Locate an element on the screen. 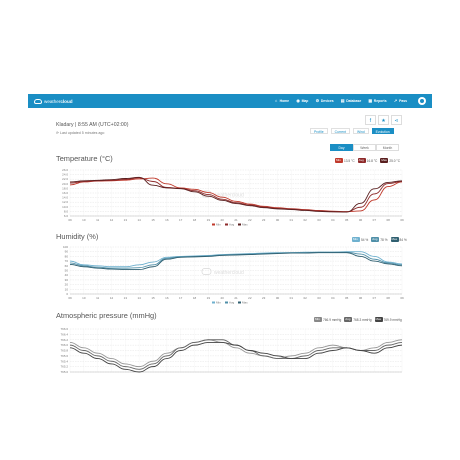 The image size is (460, 460). nav-map: ◉ Map is located at coordinates (302, 101).